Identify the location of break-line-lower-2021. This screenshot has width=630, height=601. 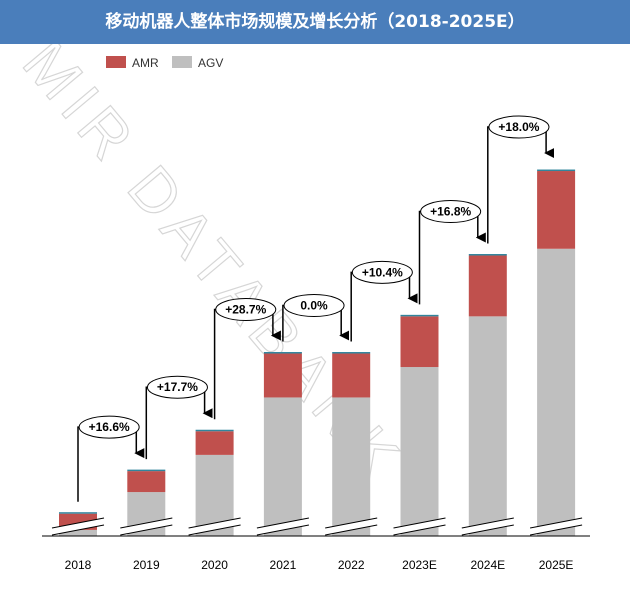
(282, 530).